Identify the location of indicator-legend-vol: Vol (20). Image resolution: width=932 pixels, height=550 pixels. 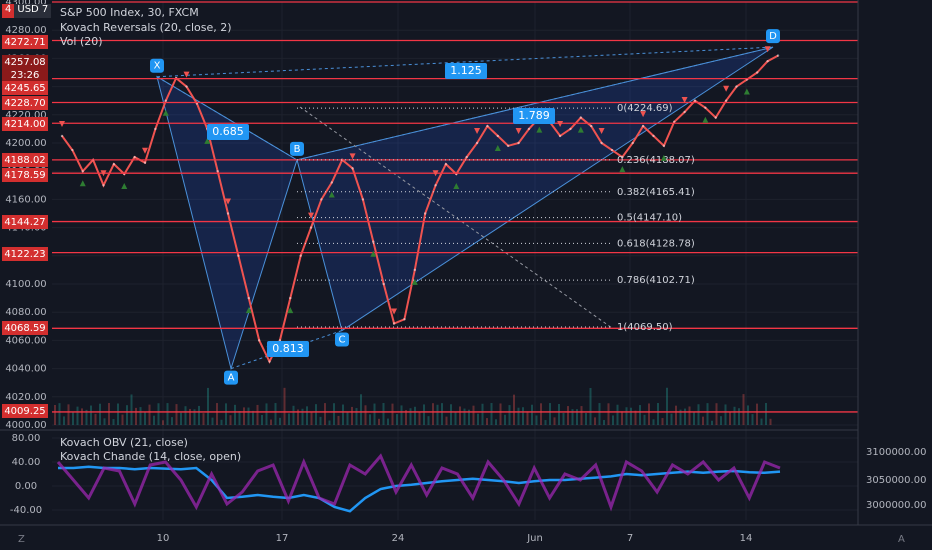
(81, 41).